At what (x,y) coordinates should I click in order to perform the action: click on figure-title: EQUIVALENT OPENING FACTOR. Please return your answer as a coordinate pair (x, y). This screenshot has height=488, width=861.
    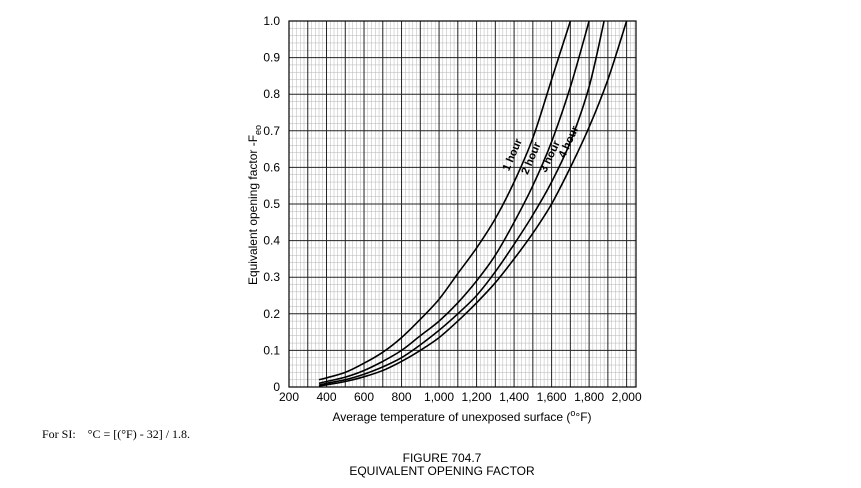
    Looking at the image, I should click on (442, 471).